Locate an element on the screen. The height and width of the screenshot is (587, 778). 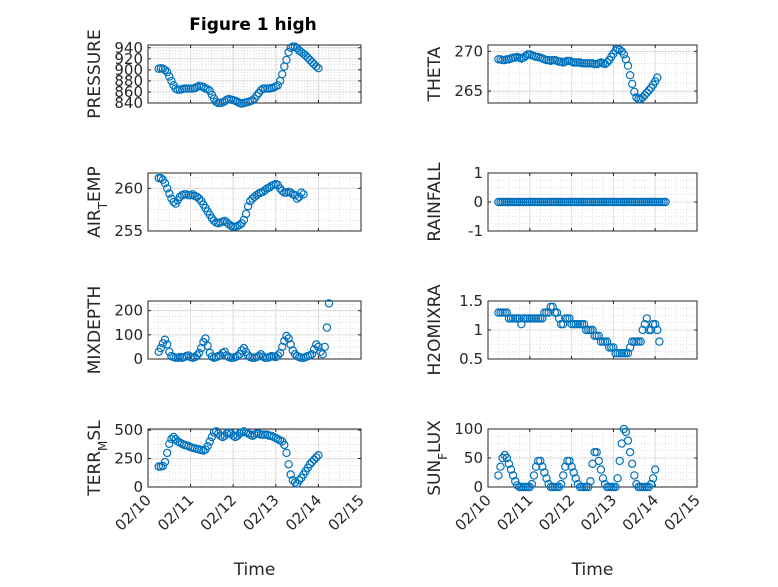
y-tick-label: 880 is located at coordinates (128, 81).